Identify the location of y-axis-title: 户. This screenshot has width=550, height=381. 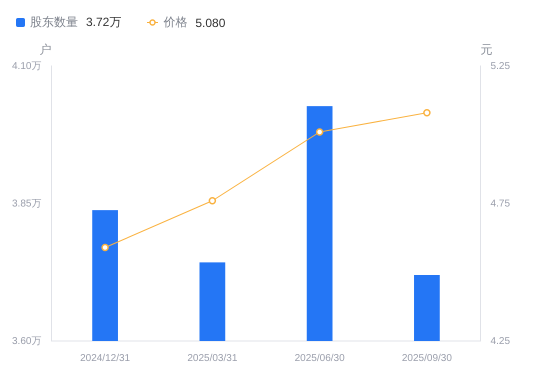
(45, 49).